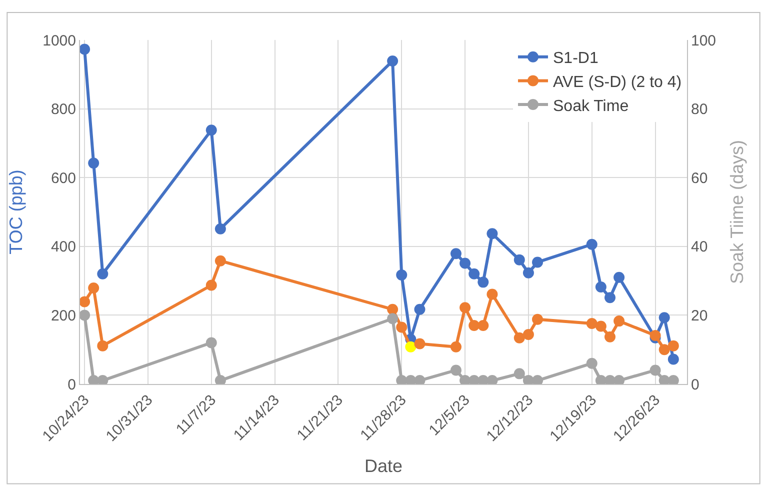  Describe the element at coordinates (699, 109) in the screenshot. I see `y2-tick-label: 80` at that location.